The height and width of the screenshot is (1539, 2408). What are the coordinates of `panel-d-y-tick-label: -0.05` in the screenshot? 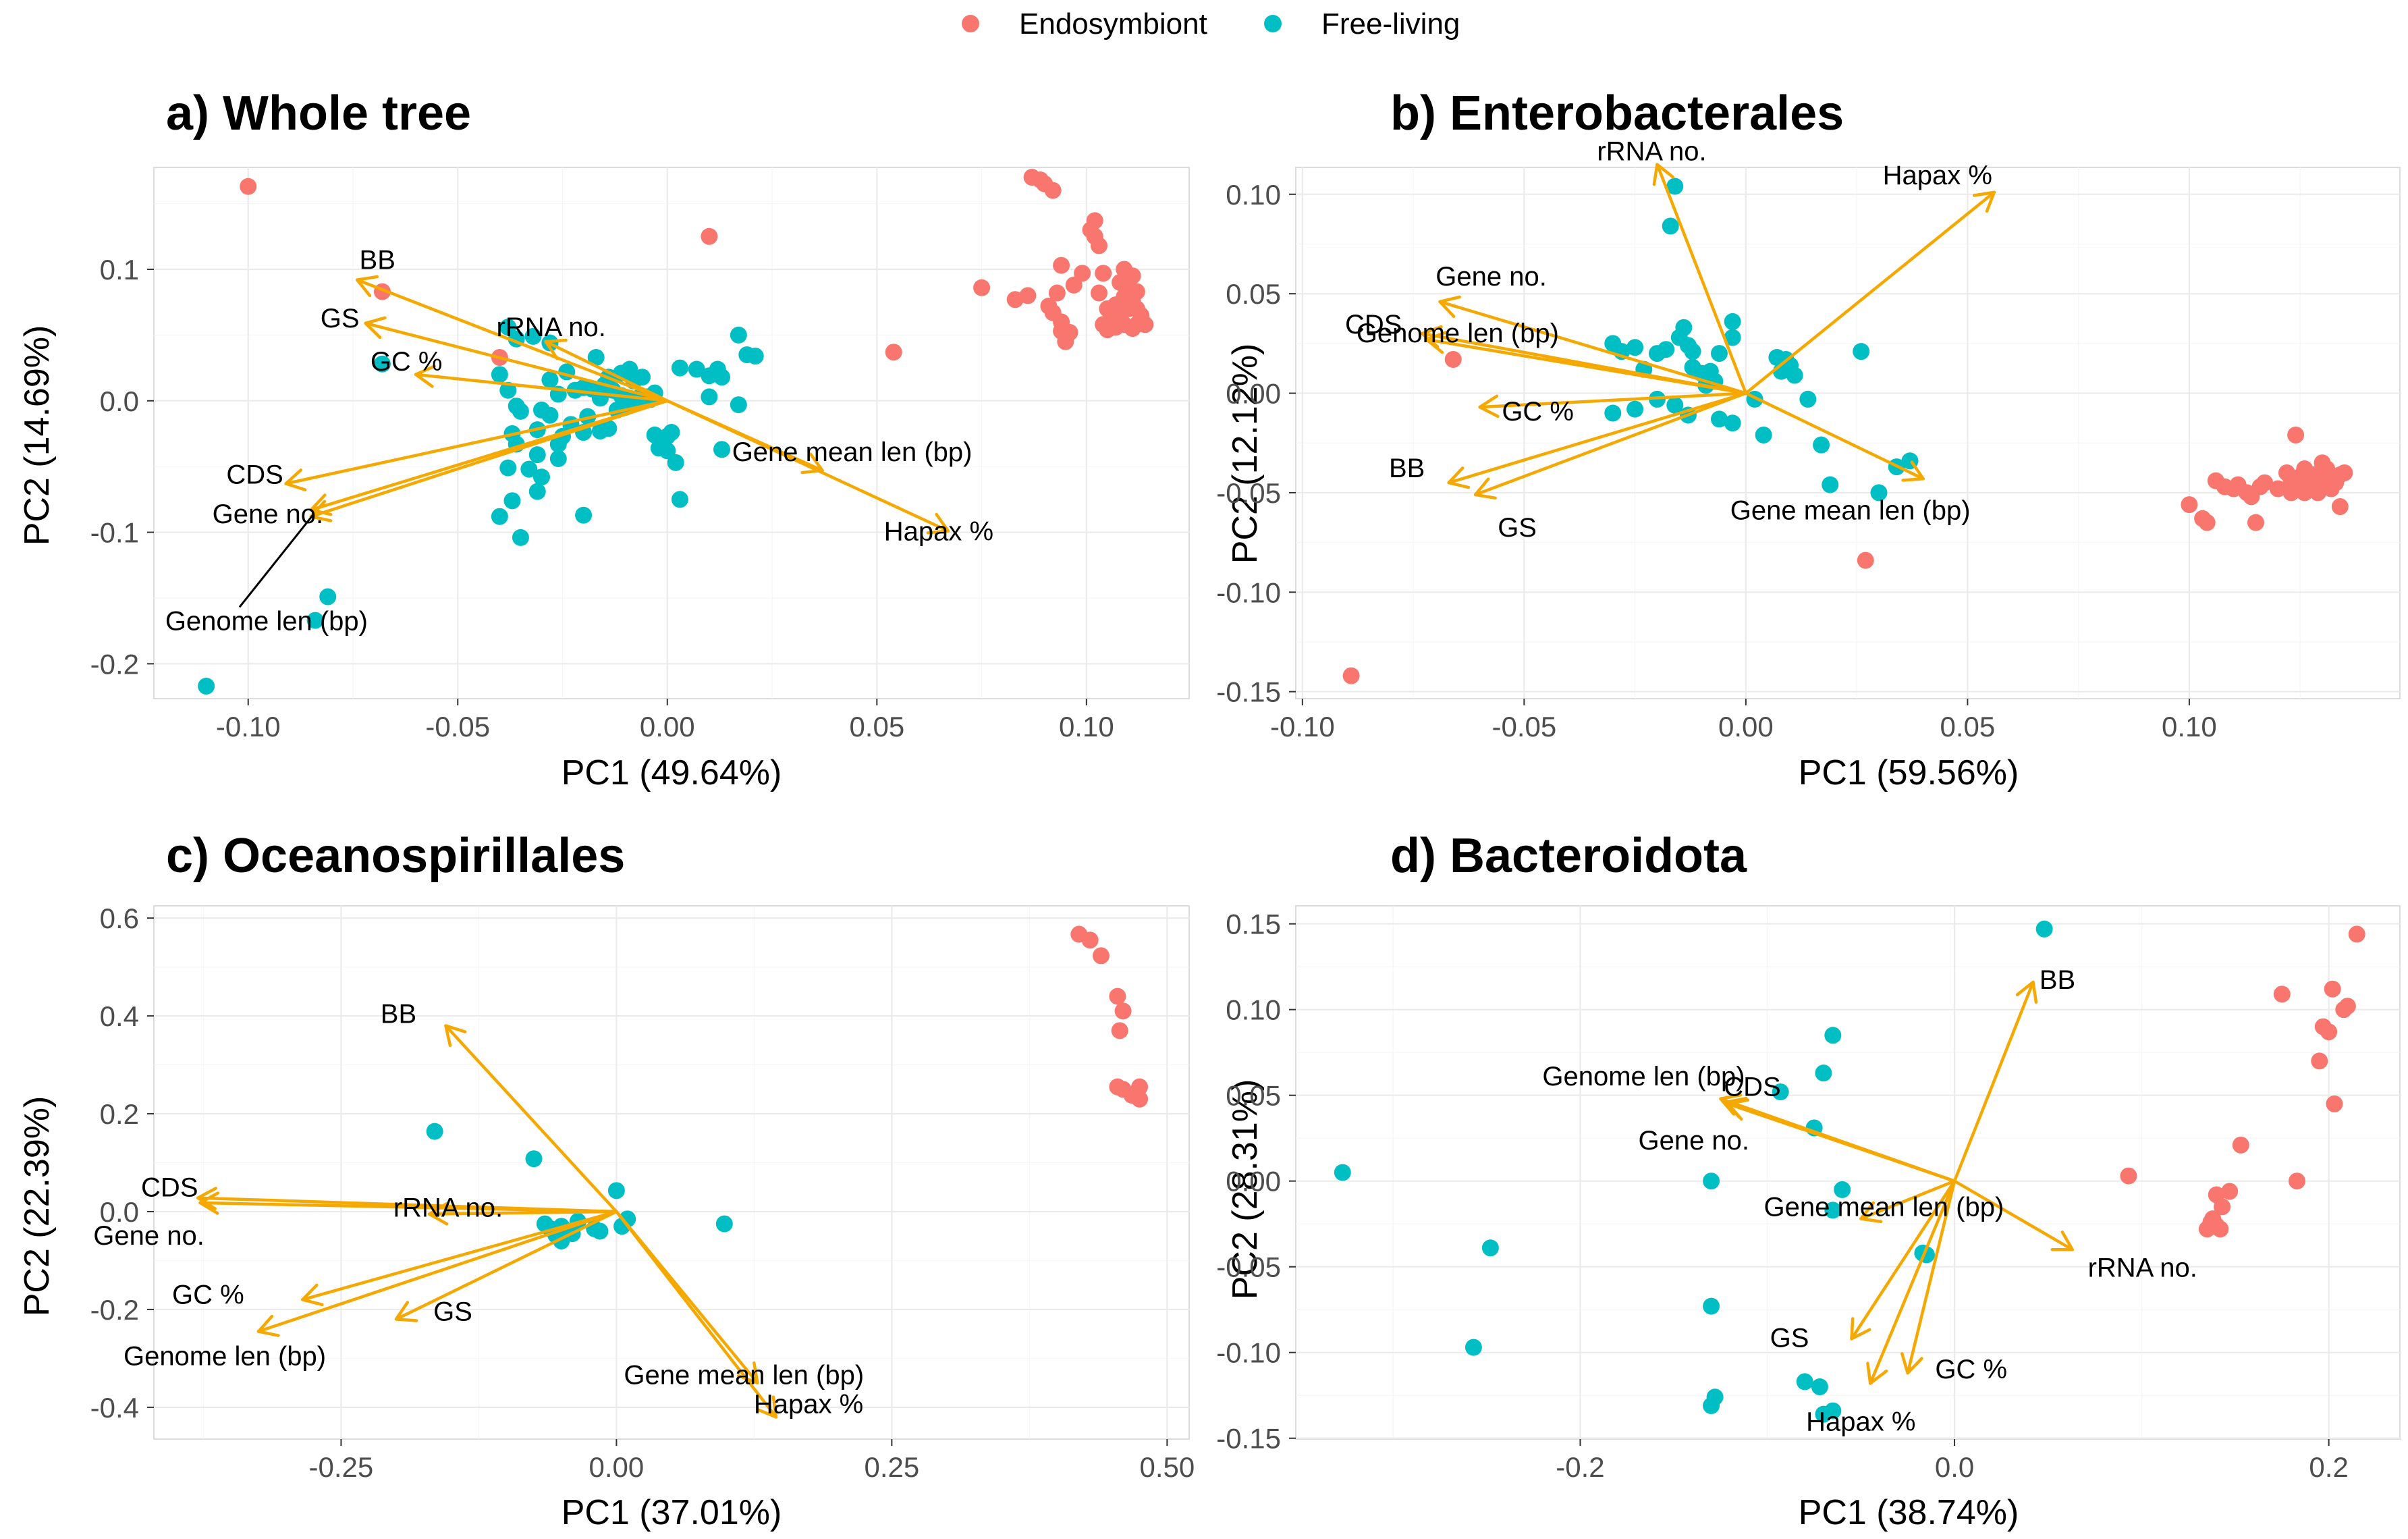 It's located at (1248, 1267).